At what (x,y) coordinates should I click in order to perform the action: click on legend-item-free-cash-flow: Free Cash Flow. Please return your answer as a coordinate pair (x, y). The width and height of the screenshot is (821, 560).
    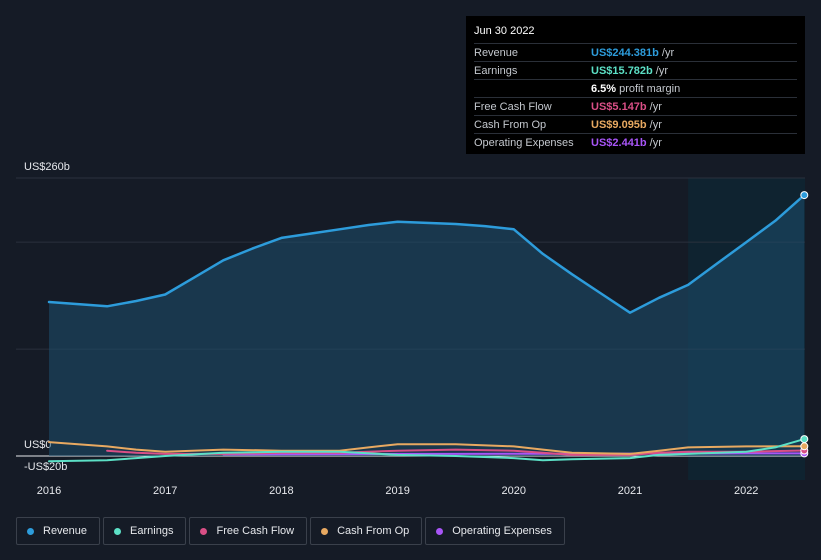
    Looking at the image, I should click on (248, 531).